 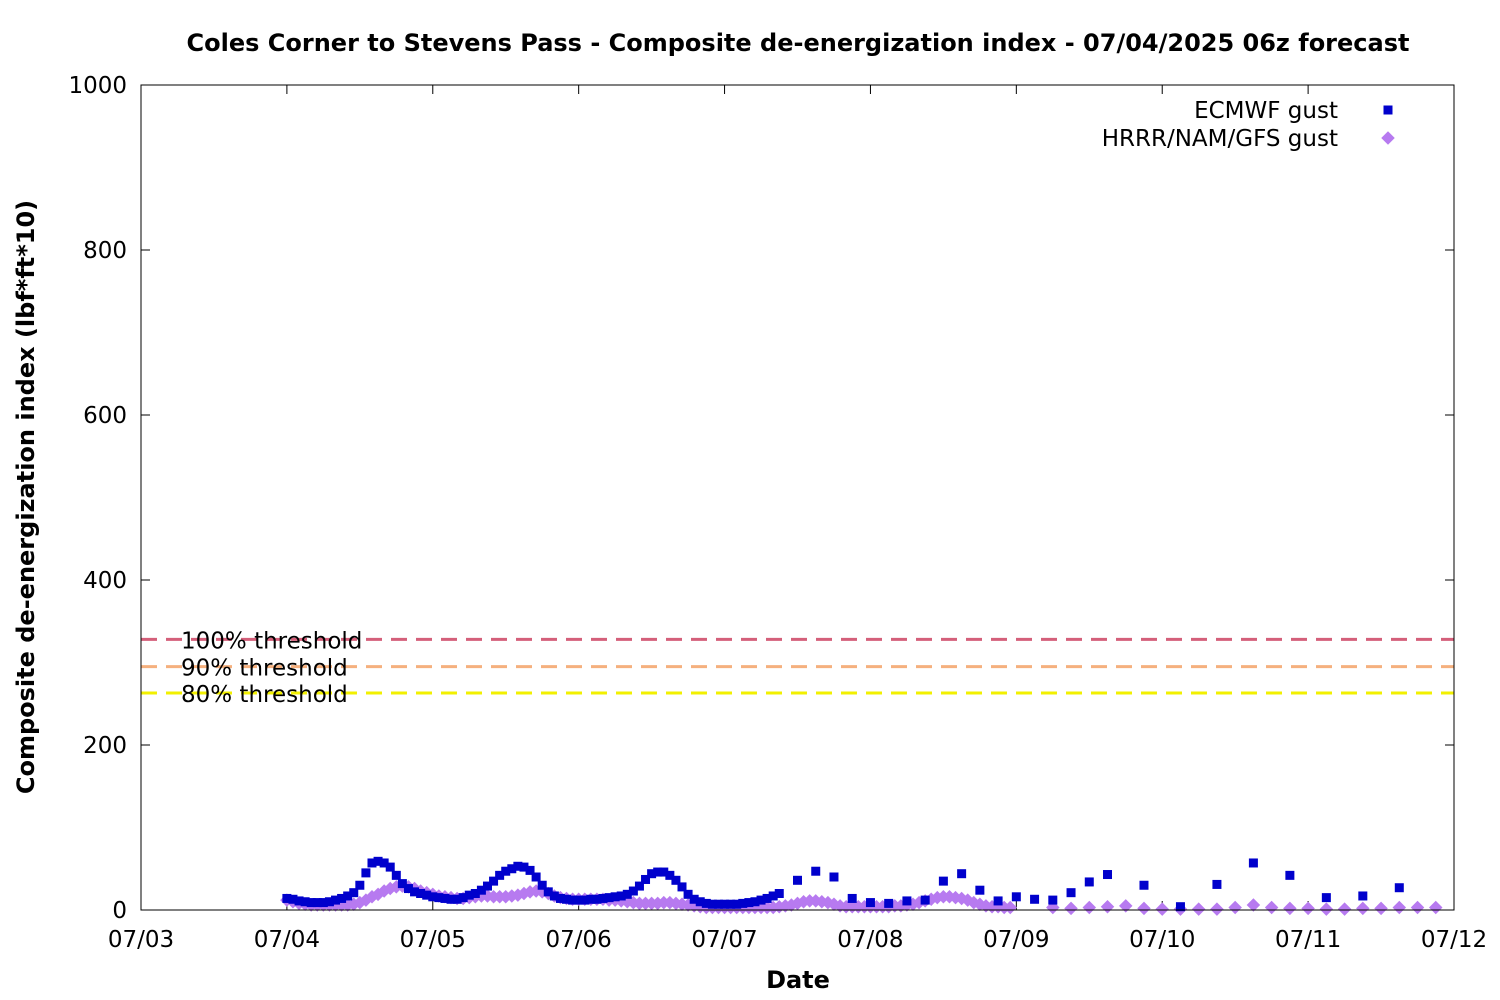 I want to click on legend-label: HRRR/NAM/GFS gust, so click(x=1220, y=139).